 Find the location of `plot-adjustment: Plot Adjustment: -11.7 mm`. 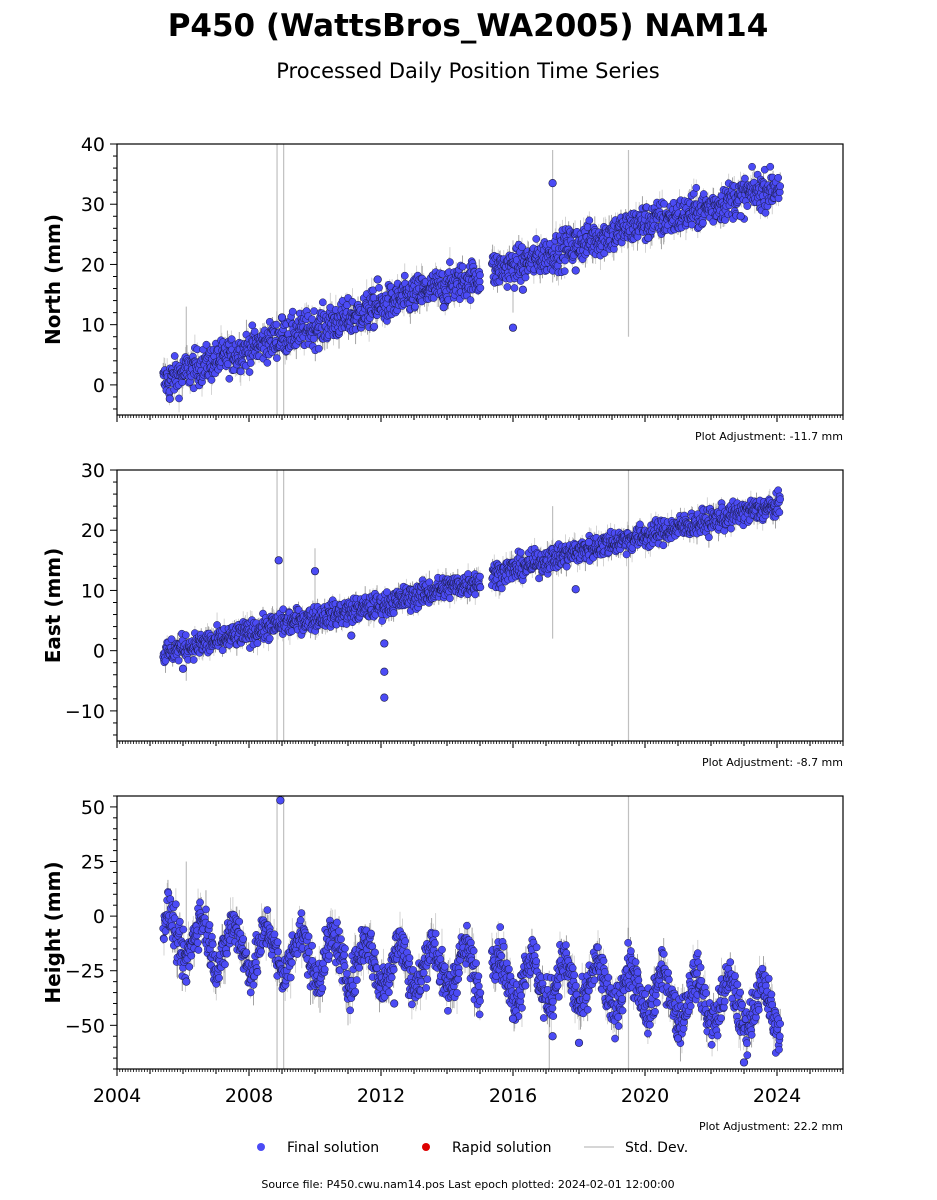

plot-adjustment: Plot Adjustment: -11.7 mm is located at coordinates (769, 436).